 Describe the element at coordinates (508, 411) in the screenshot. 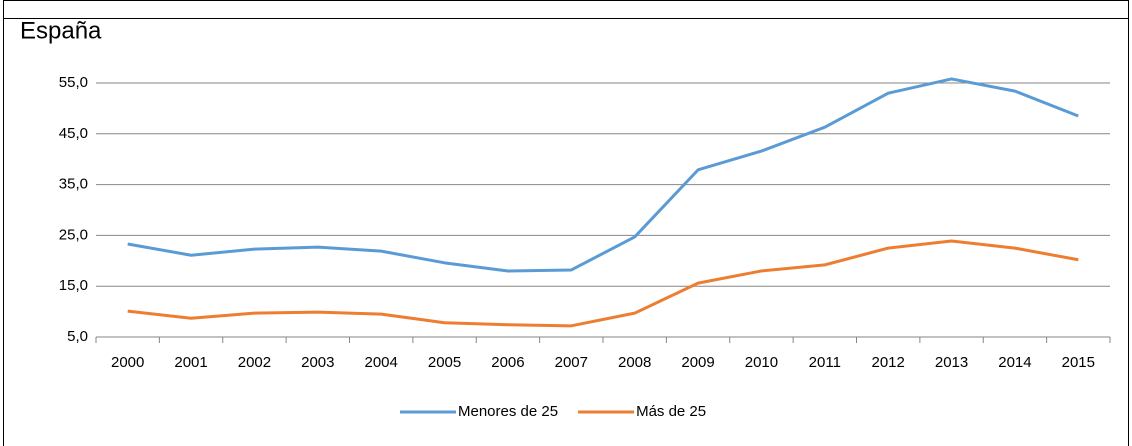

I see `legend-label: Menores de 25` at that location.